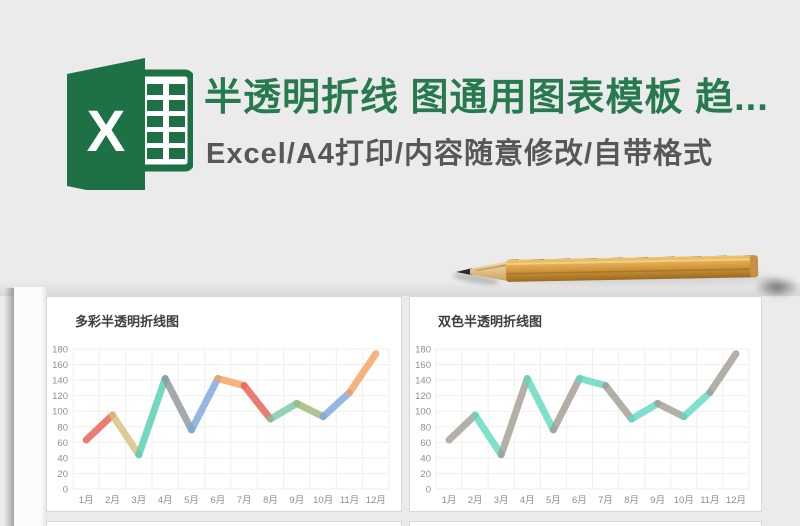 The width and height of the screenshot is (800, 526). I want to click on pencil-image, so click(616, 270).